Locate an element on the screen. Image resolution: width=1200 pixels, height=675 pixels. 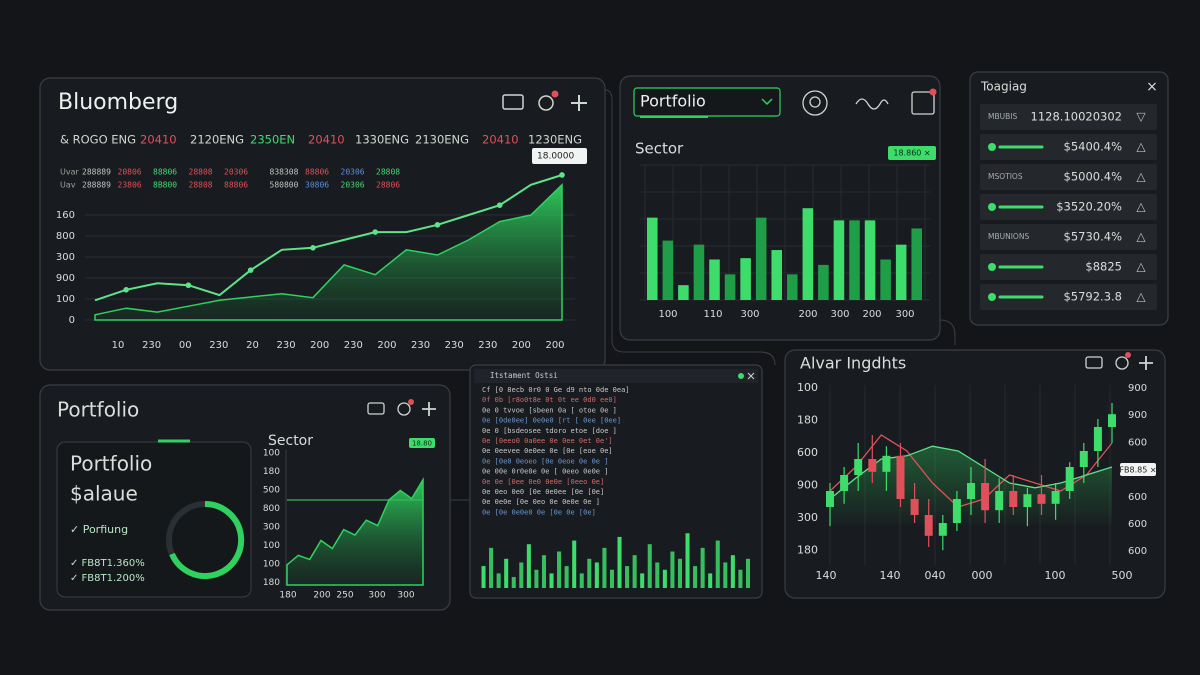
search-glass is located at coordinates (815, 102).